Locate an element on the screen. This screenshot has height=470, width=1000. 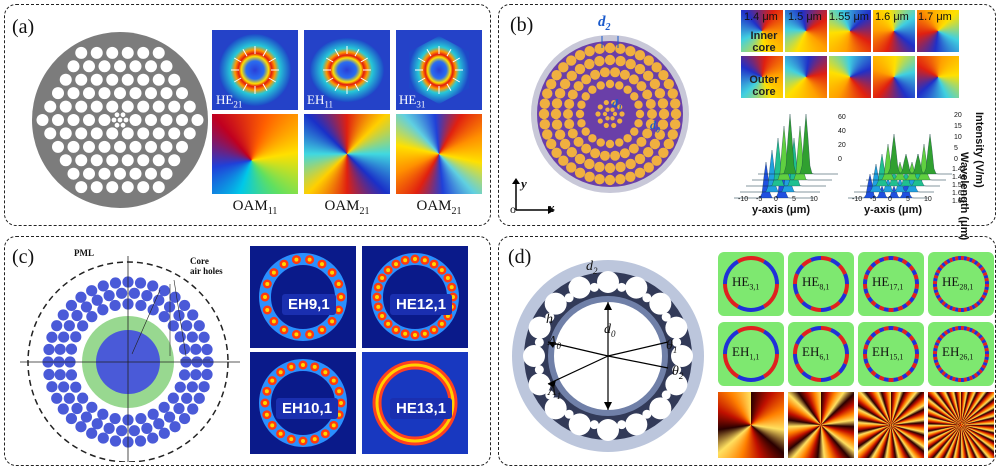
tile-background is located at coordinates (821, 354).